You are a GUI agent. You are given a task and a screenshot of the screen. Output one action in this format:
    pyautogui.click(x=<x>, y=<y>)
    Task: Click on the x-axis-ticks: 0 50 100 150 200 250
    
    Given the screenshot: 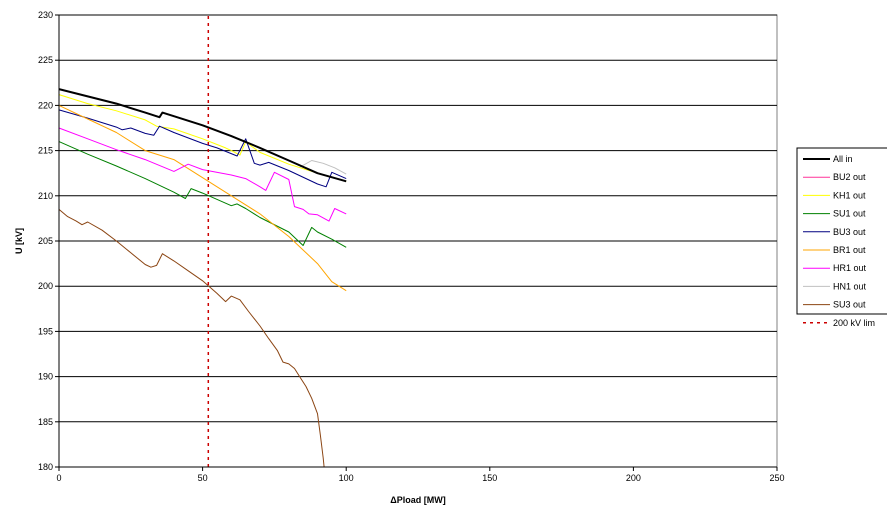 What is the action you would take?
    pyautogui.click(x=420, y=475)
    